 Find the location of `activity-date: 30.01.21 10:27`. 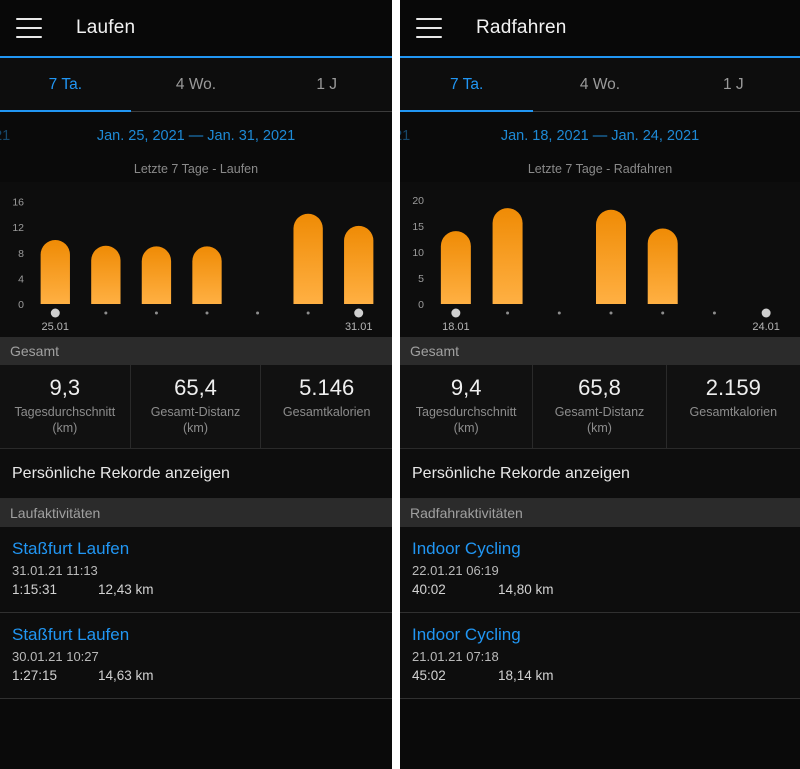

activity-date: 30.01.21 10:27 is located at coordinates (55, 656).